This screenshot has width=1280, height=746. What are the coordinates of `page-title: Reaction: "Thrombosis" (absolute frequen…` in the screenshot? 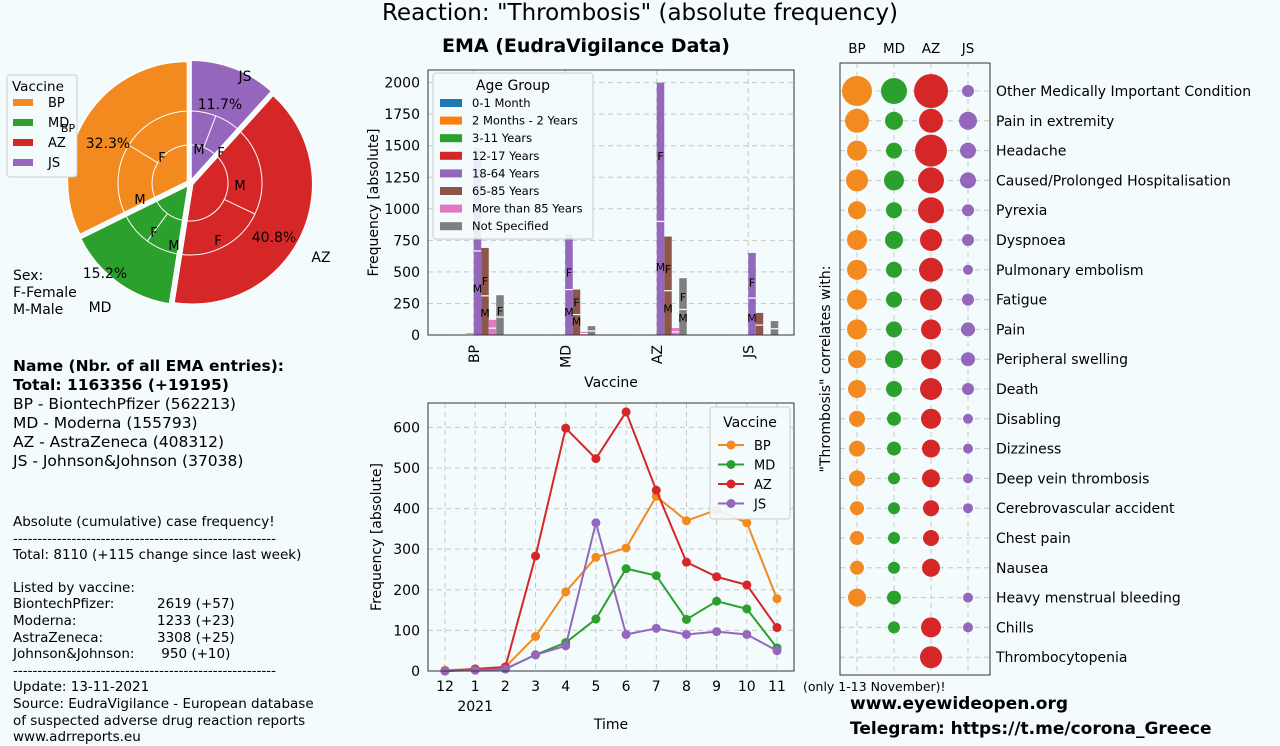 It's located at (639, 13).